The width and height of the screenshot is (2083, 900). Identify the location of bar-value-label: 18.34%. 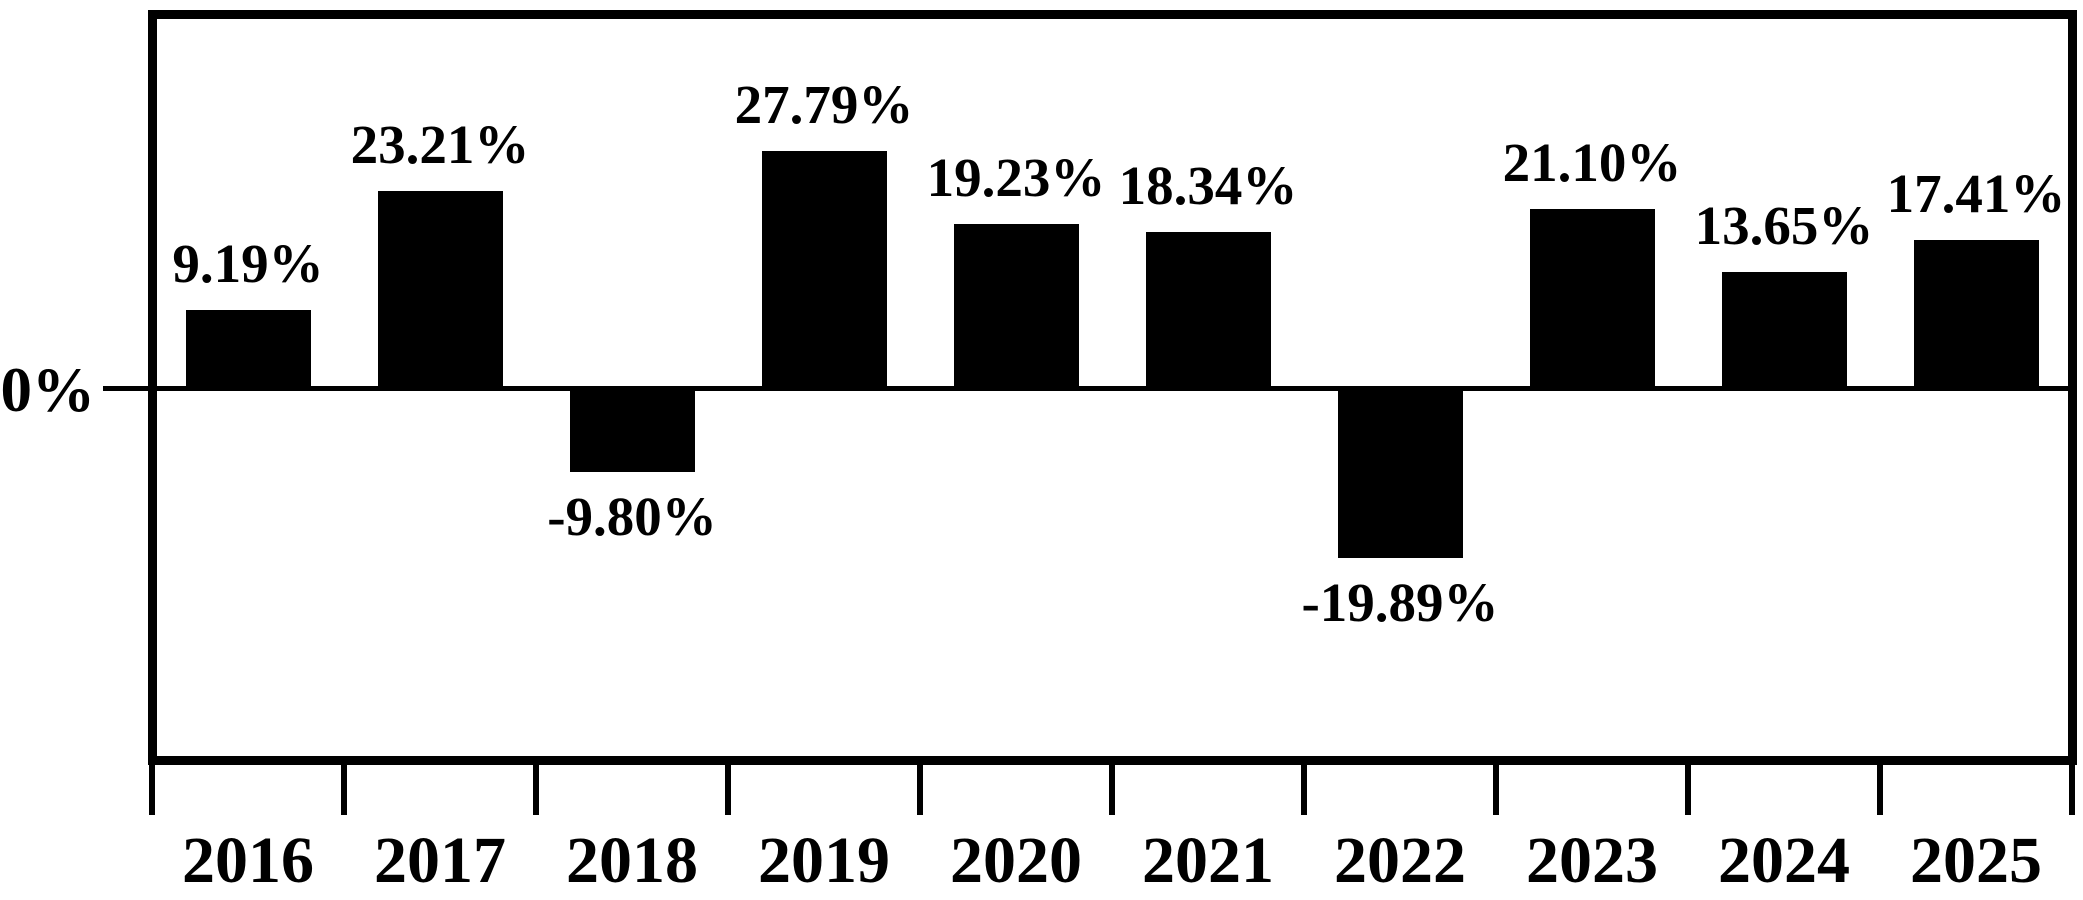
(1208, 186).